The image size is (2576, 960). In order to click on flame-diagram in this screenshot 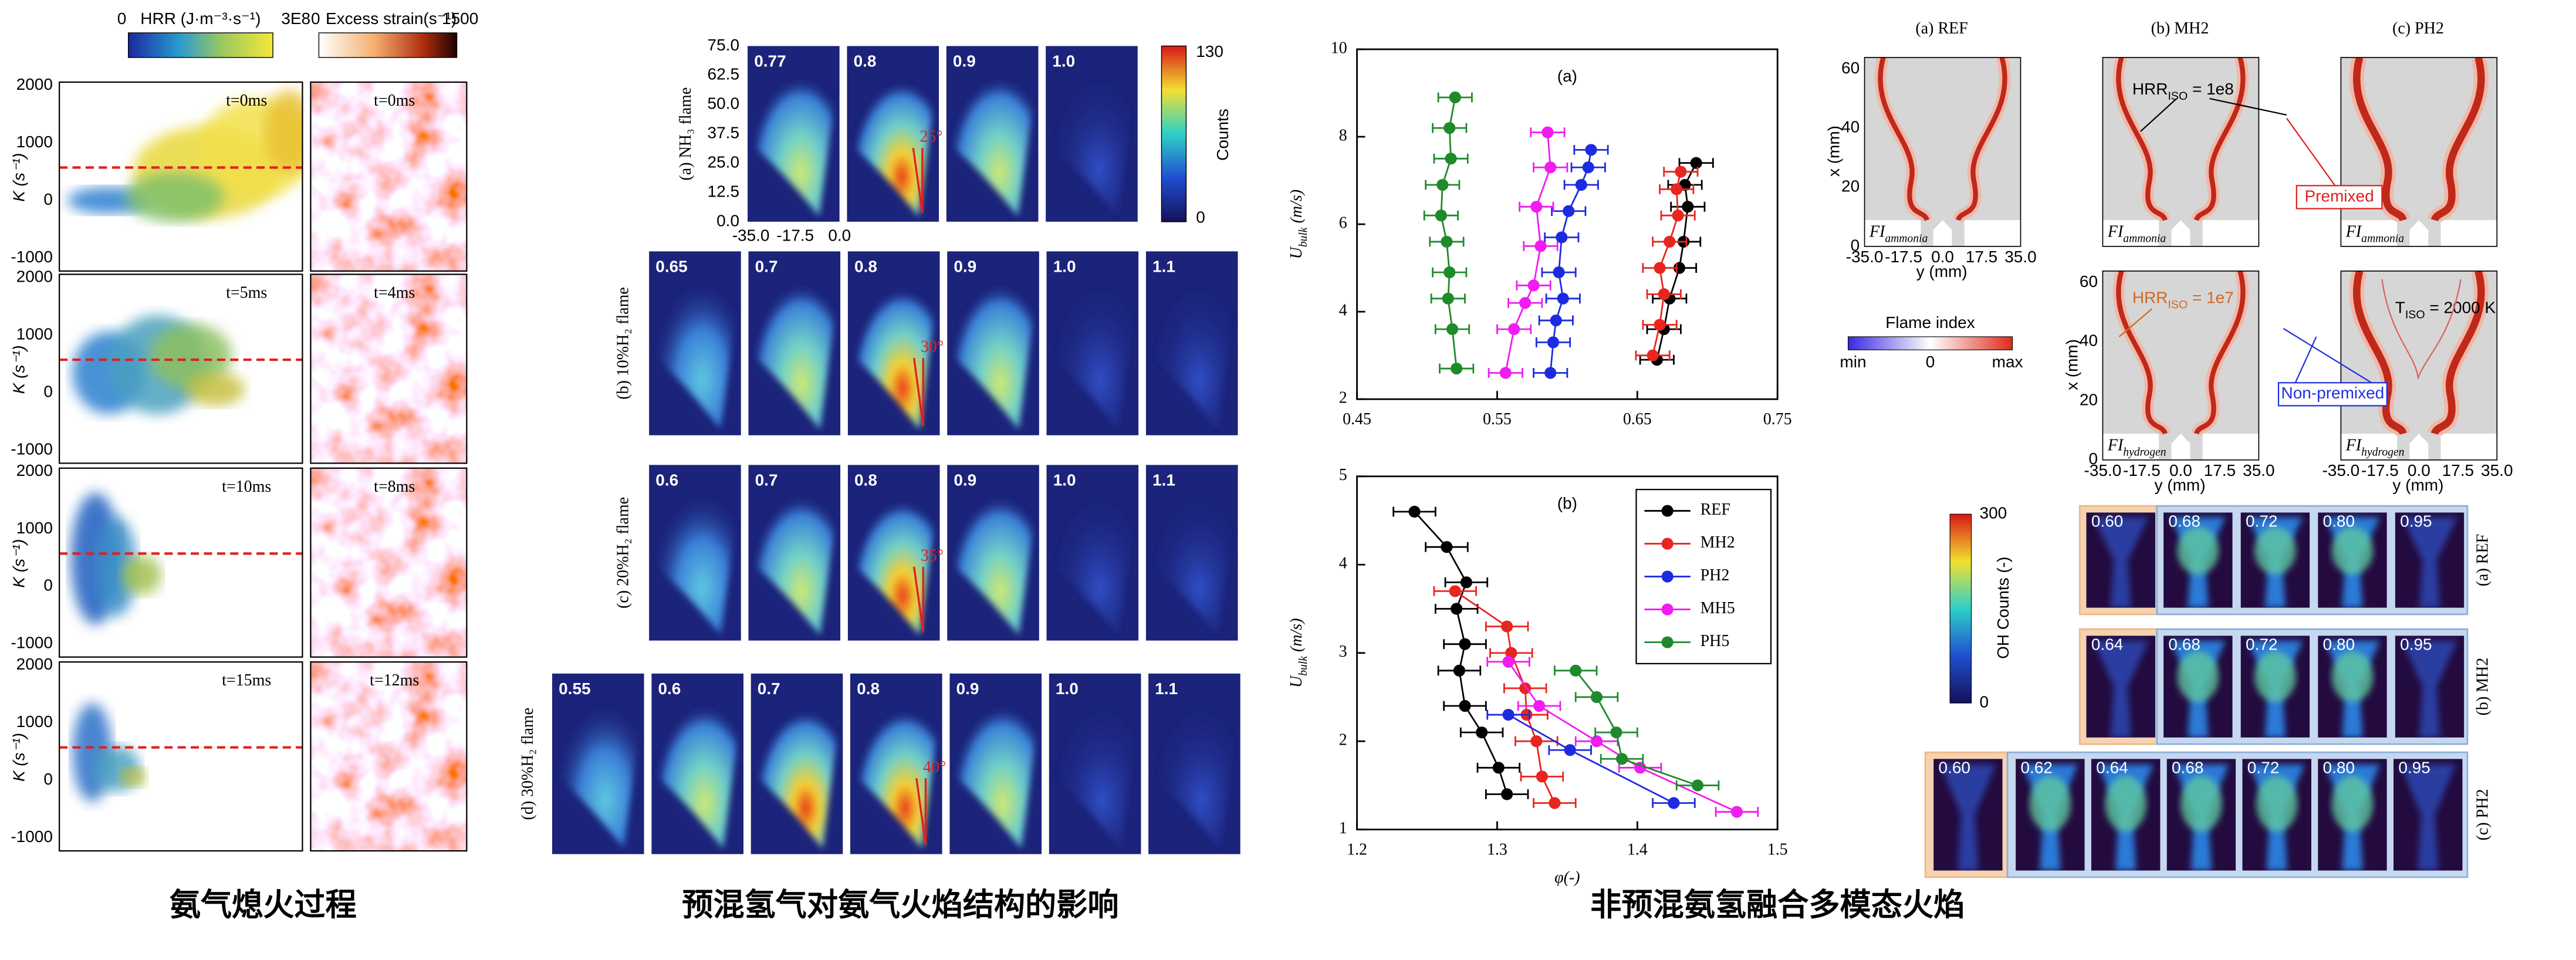, I will do `click(2180, 366)`.